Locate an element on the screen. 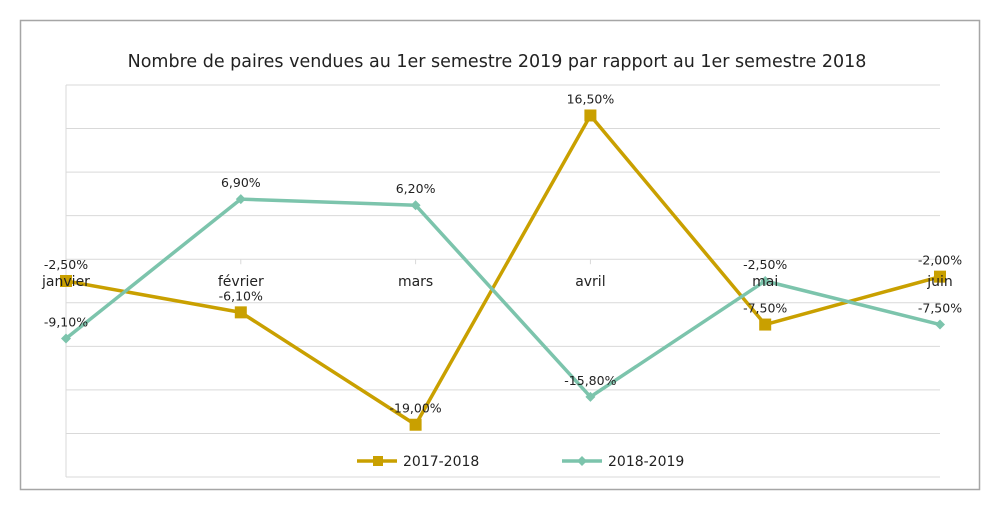  data-label: -6,10% is located at coordinates (241, 295).